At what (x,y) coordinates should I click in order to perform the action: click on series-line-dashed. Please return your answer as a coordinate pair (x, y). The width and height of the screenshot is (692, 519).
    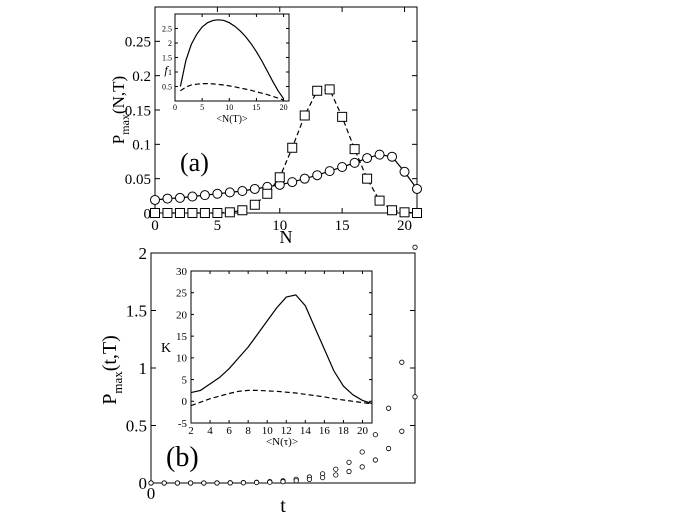
    Looking at the image, I should click on (281, 398).